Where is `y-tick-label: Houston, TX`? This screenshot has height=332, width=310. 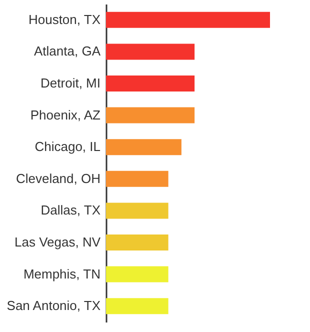 y-tick-label: Houston, TX is located at coordinates (64, 19).